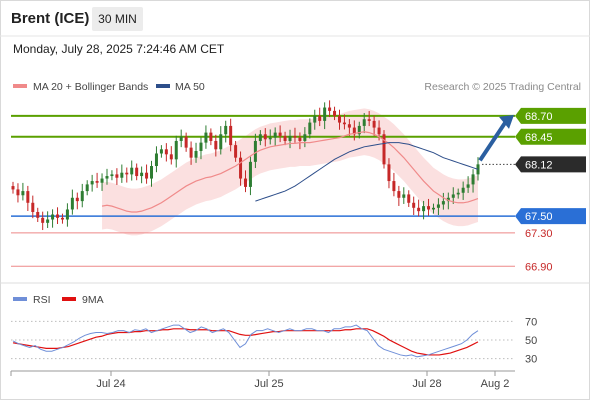  I want to click on header: Brent (ICE) 30 MIN, so click(295, 18).